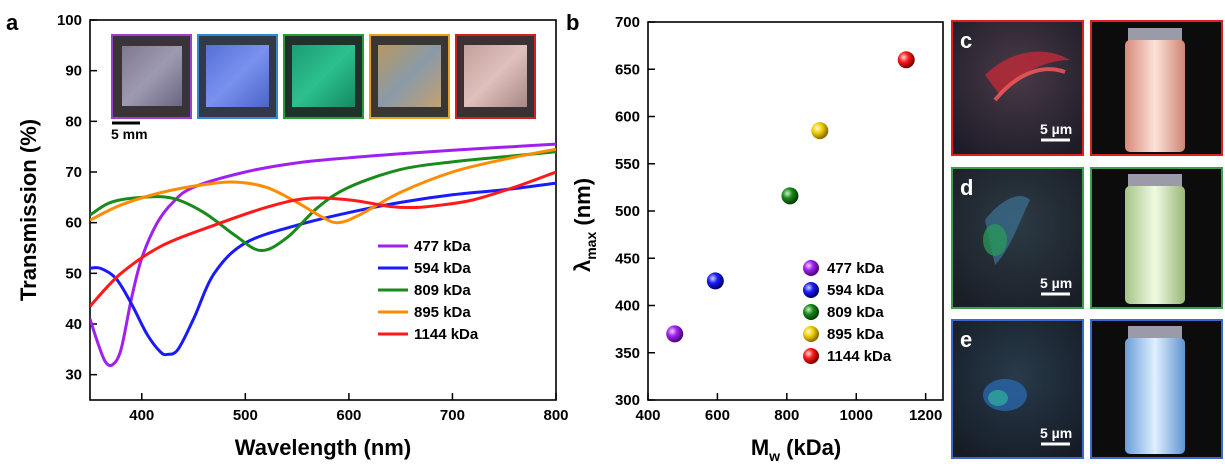  Describe the element at coordinates (675, 334) in the screenshot. I see `data-point-477-kda` at that location.